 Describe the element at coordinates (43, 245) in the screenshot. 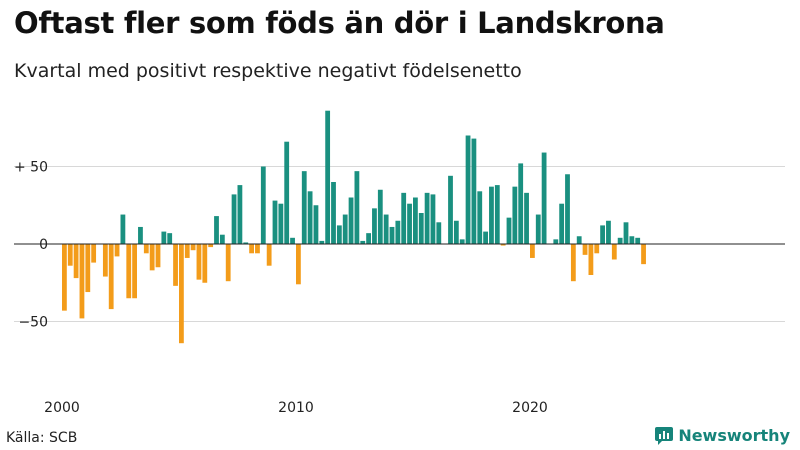

I see `y-tick-label: 0` at that location.